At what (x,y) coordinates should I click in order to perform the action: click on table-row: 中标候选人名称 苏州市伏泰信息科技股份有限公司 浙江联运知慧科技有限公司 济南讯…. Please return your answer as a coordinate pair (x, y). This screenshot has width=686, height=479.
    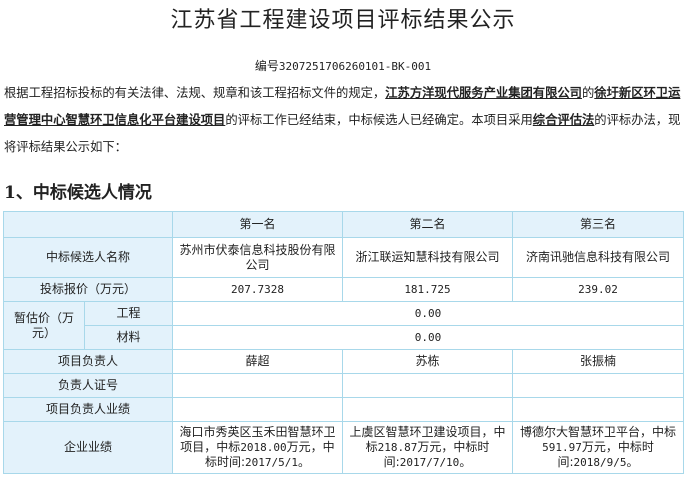
    Looking at the image, I should click on (343, 257).